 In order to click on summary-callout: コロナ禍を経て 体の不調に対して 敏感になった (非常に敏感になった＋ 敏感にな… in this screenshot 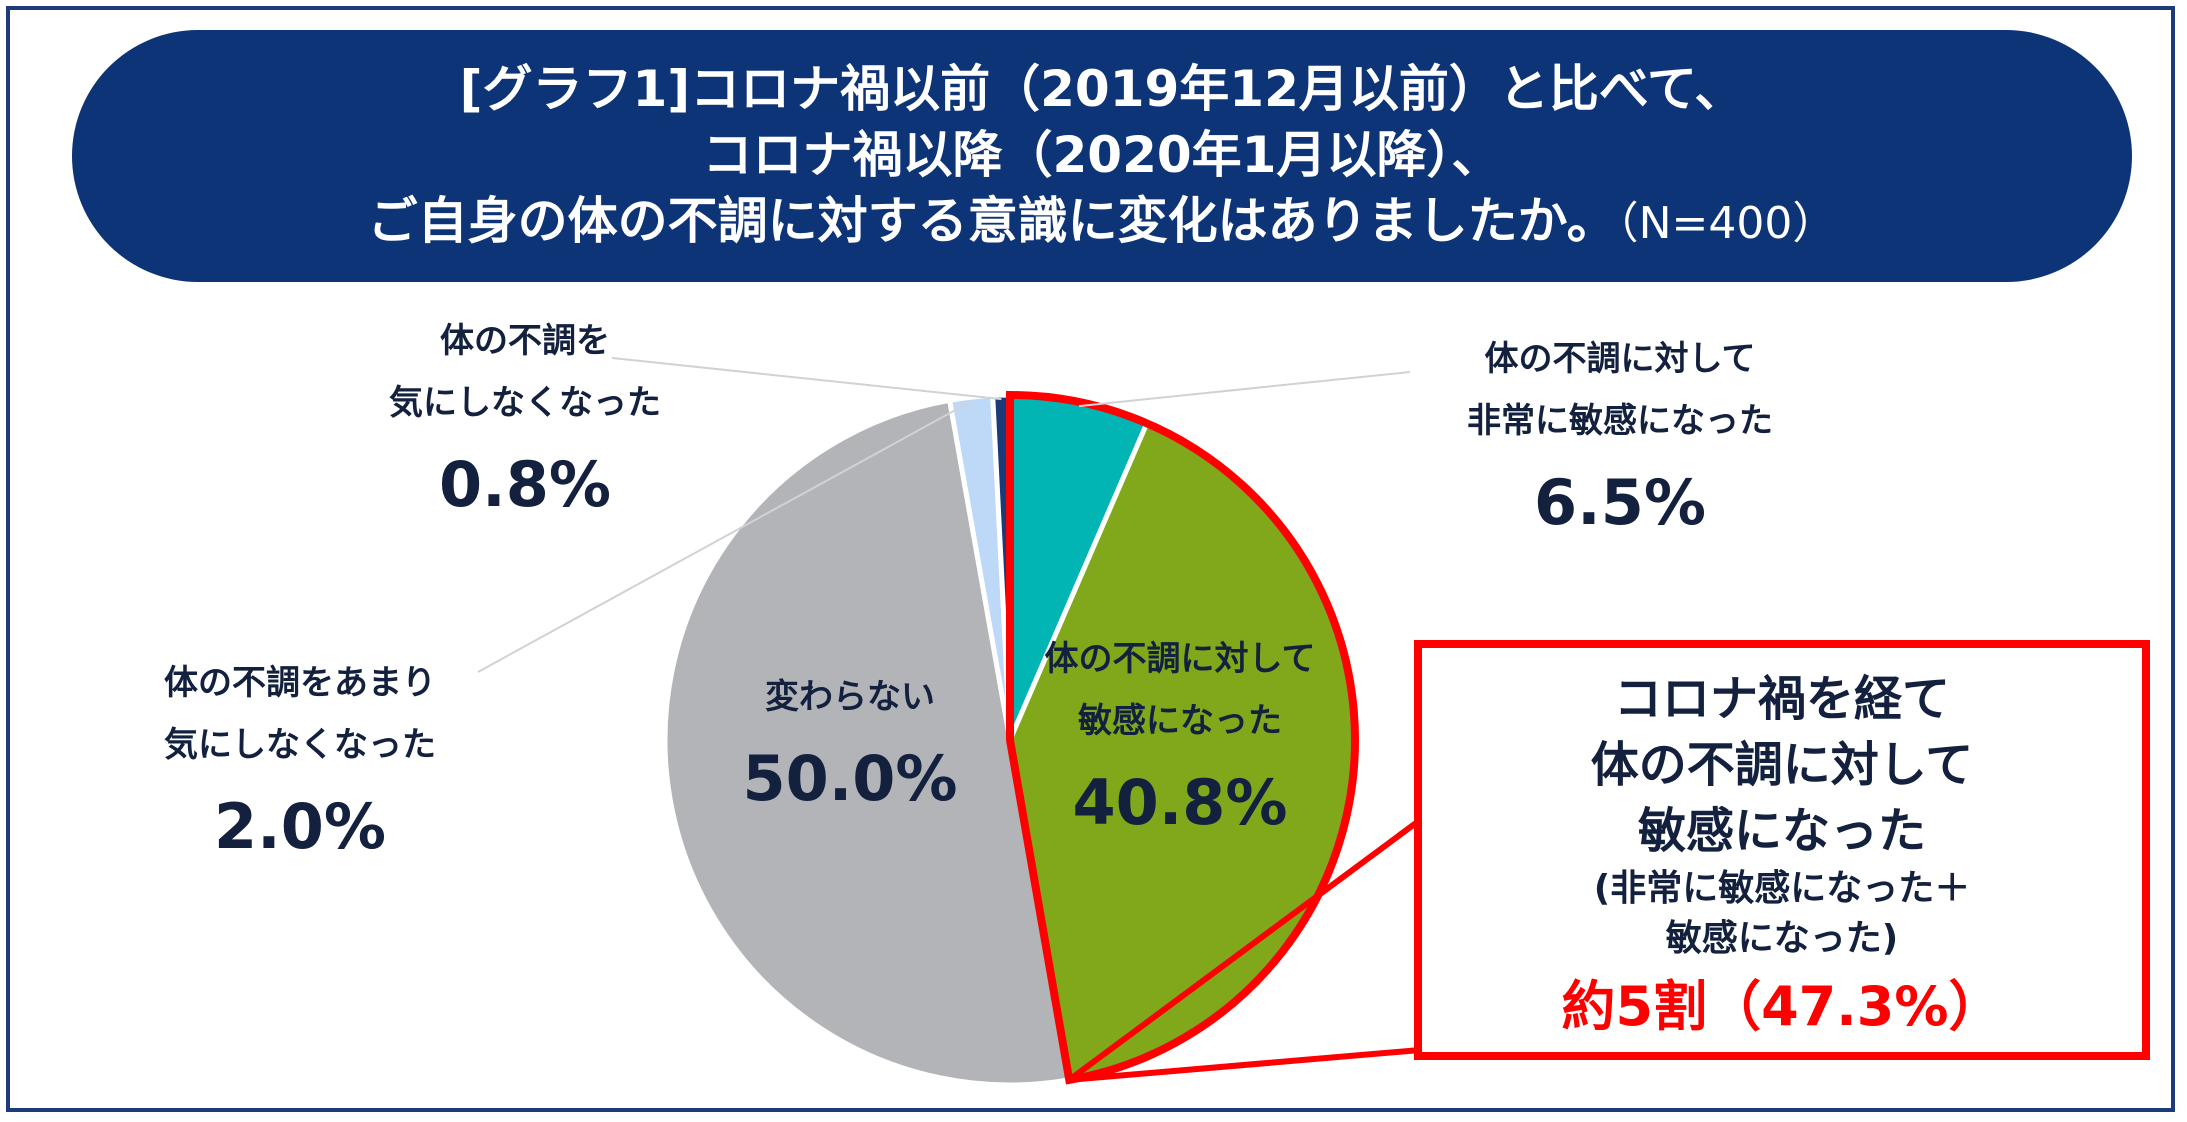, I will do `click(1782, 850)`.